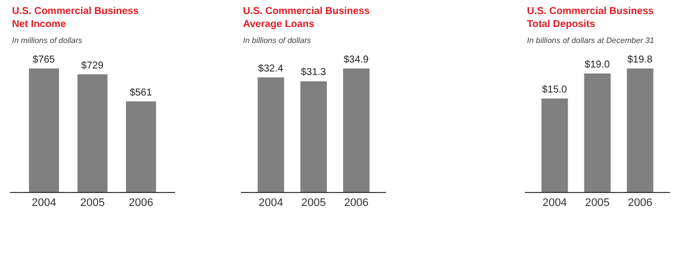 The width and height of the screenshot is (680, 267). Describe the element at coordinates (306, 18) in the screenshot. I see `chart-title: U.S. Commercial Business Average Loans` at that location.